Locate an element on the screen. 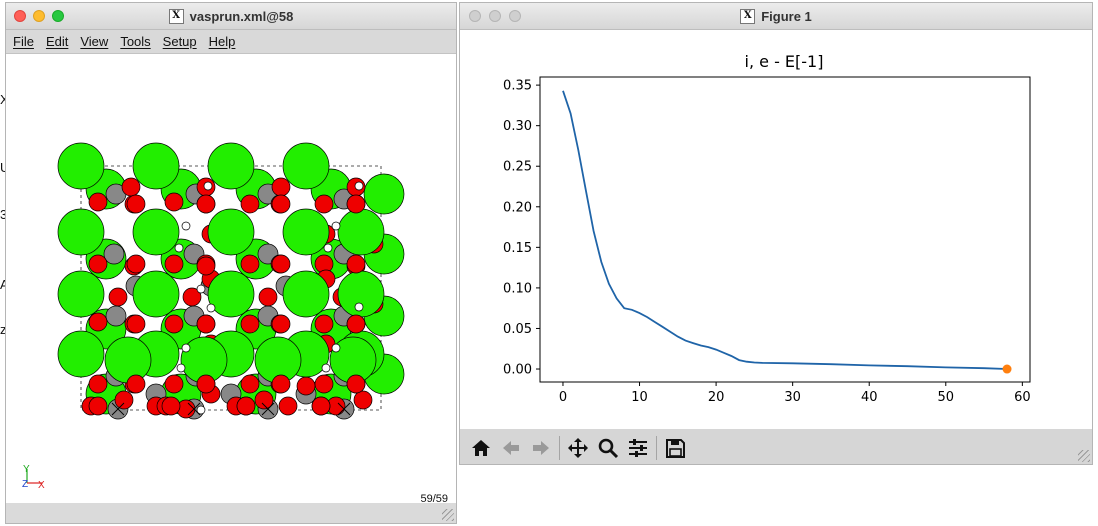 The width and height of the screenshot is (1098, 526). edge-glyph-5: z is located at coordinates (3, 329).